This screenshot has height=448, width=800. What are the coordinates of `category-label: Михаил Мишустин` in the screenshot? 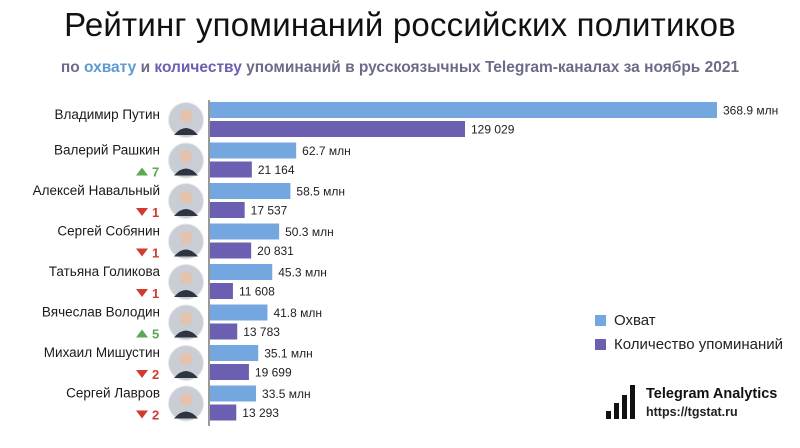 It's located at (102, 352).